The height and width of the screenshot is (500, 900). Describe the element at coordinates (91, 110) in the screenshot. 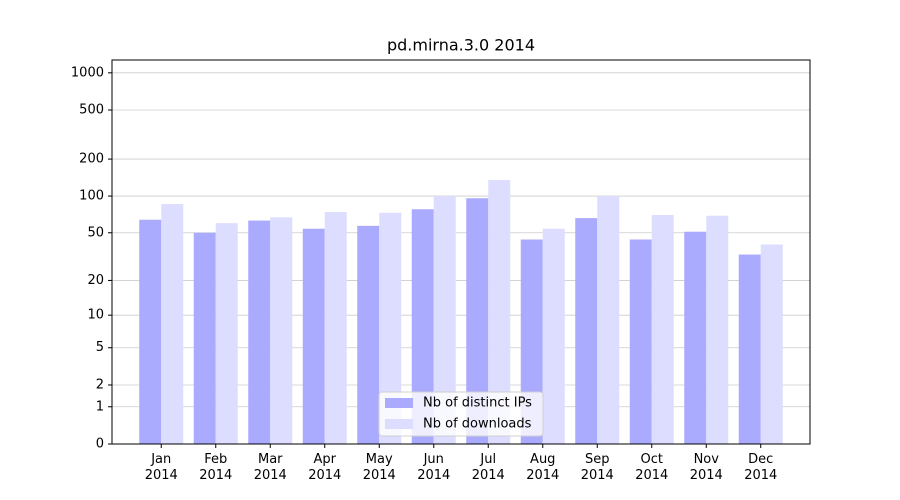

I see `y-tick-label: 500` at that location.